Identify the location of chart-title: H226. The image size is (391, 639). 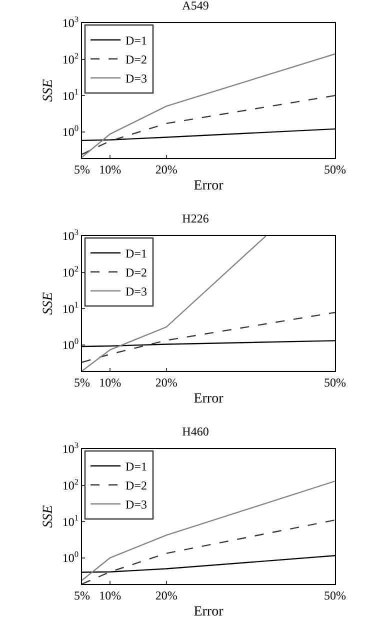
(195, 218).